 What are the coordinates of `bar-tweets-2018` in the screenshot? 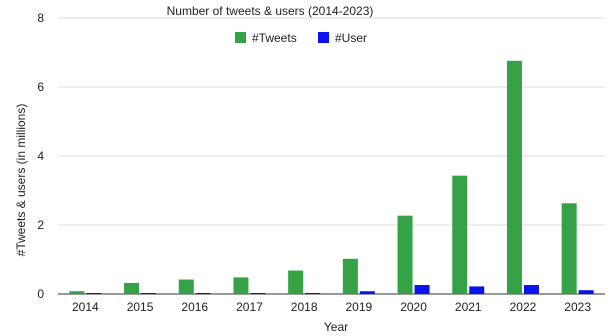 It's located at (296, 282).